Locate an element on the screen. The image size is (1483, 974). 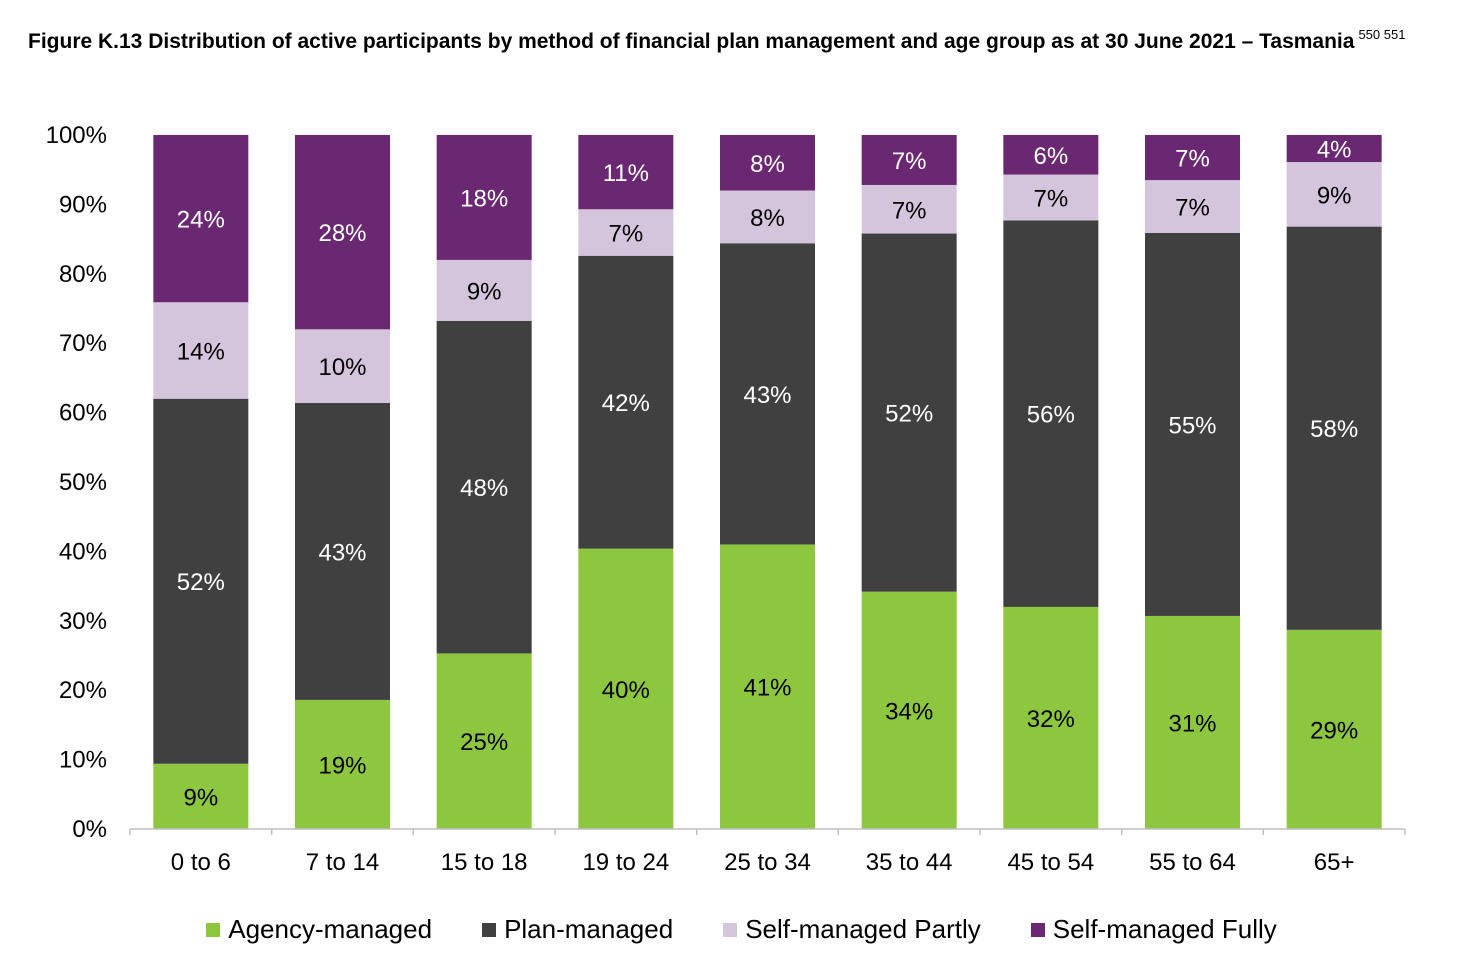
legend-item: Self-managed Fully is located at coordinates (1153, 929).